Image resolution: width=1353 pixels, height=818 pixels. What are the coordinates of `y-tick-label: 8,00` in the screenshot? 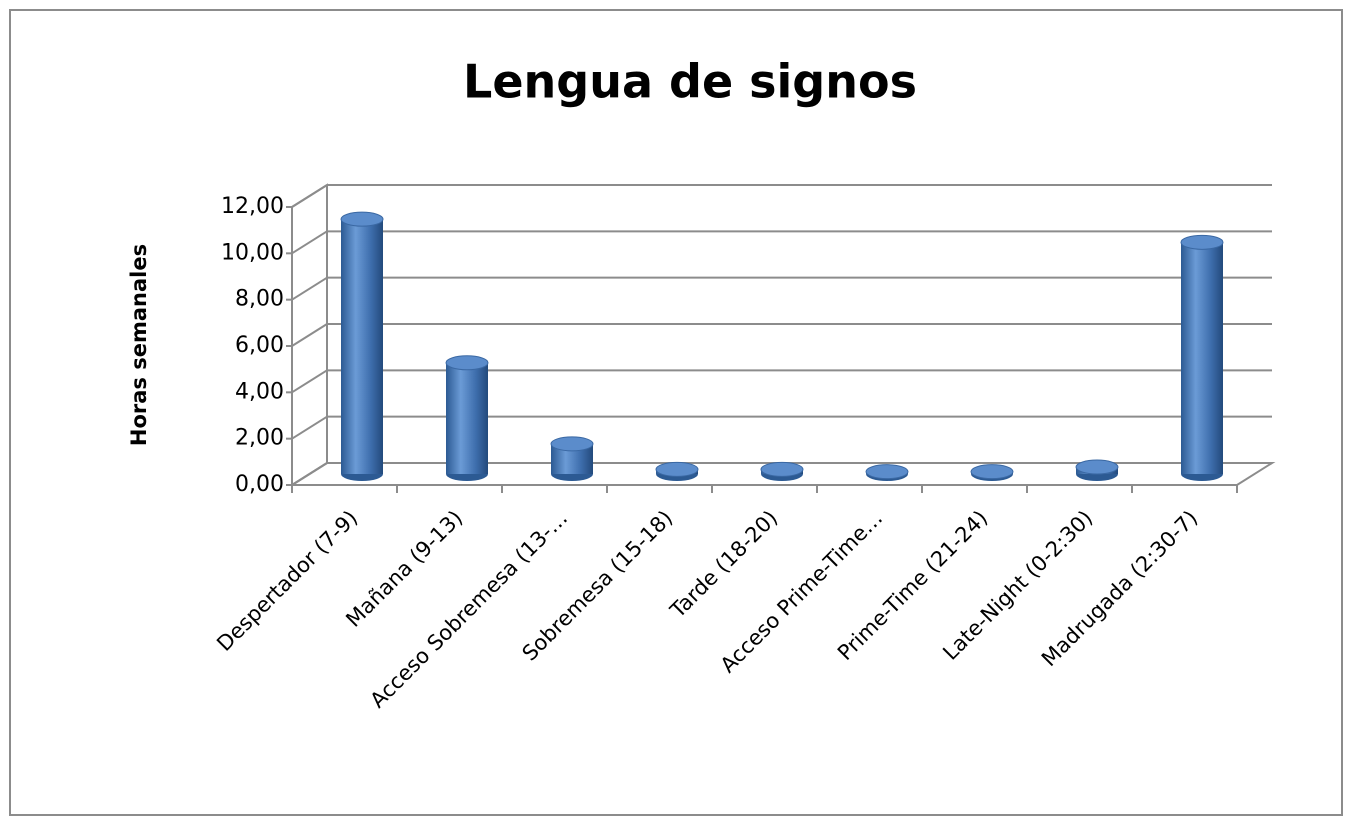 It's located at (259, 299).